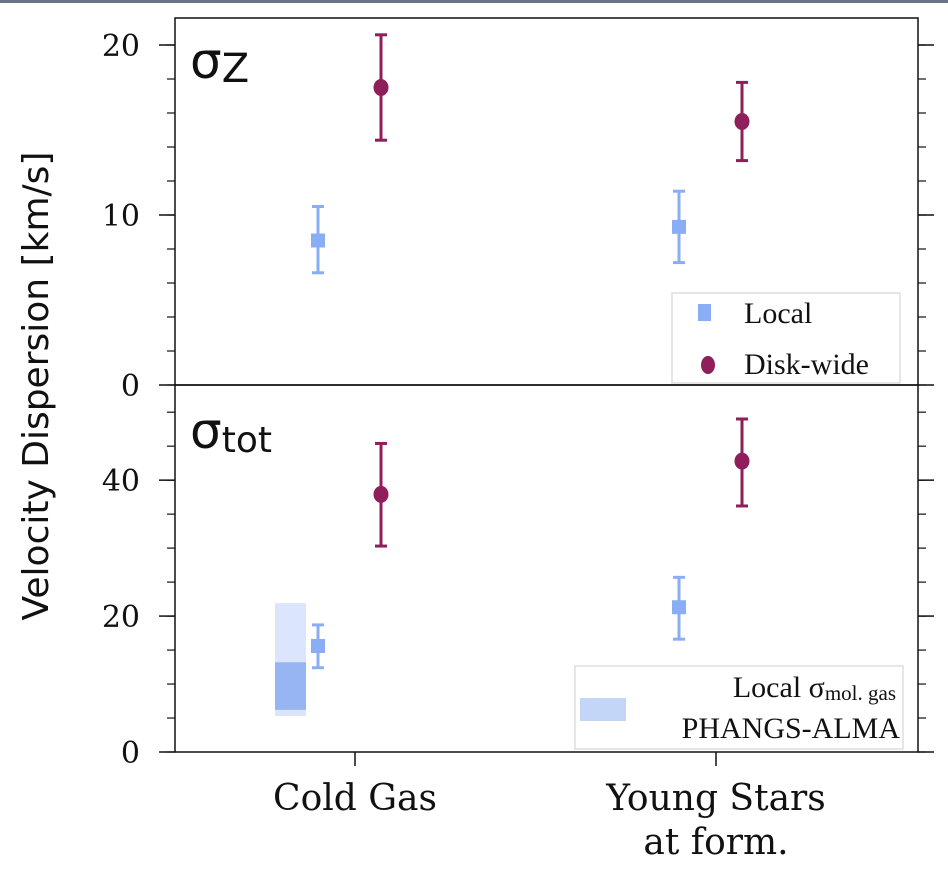  I want to click on legend-band-sub: mol. gas, so click(860, 693).